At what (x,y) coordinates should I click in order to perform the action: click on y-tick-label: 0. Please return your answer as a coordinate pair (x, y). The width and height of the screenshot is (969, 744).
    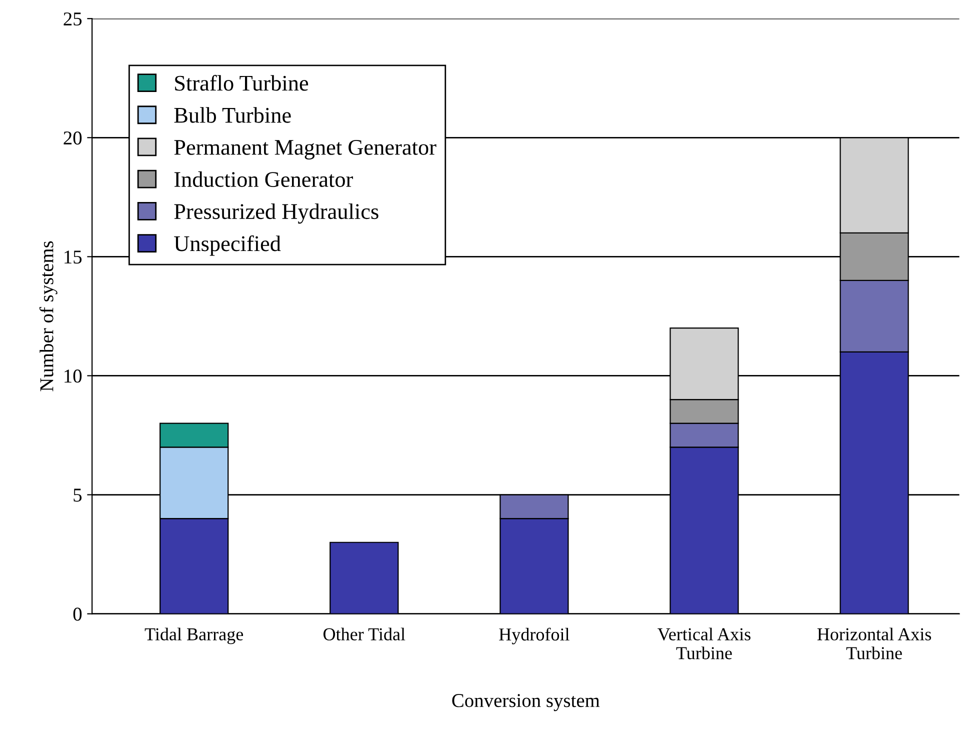
    Looking at the image, I should click on (77, 614).